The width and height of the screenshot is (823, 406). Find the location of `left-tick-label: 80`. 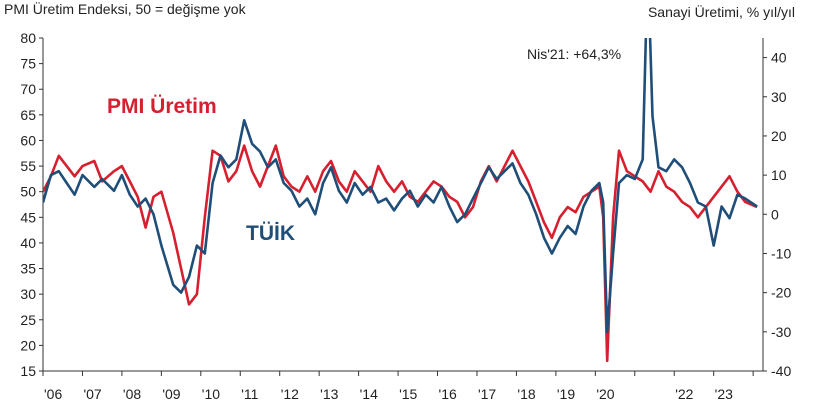

left-tick-label: 80 is located at coordinates (28, 38).